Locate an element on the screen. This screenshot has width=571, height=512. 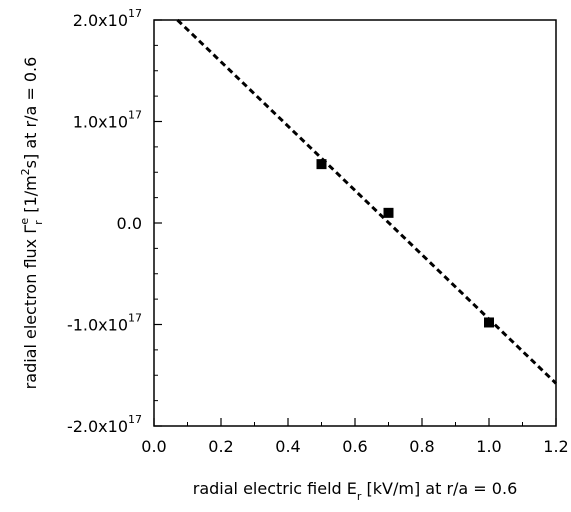
y-tick-label: 0.0 is located at coordinates (129, 223).